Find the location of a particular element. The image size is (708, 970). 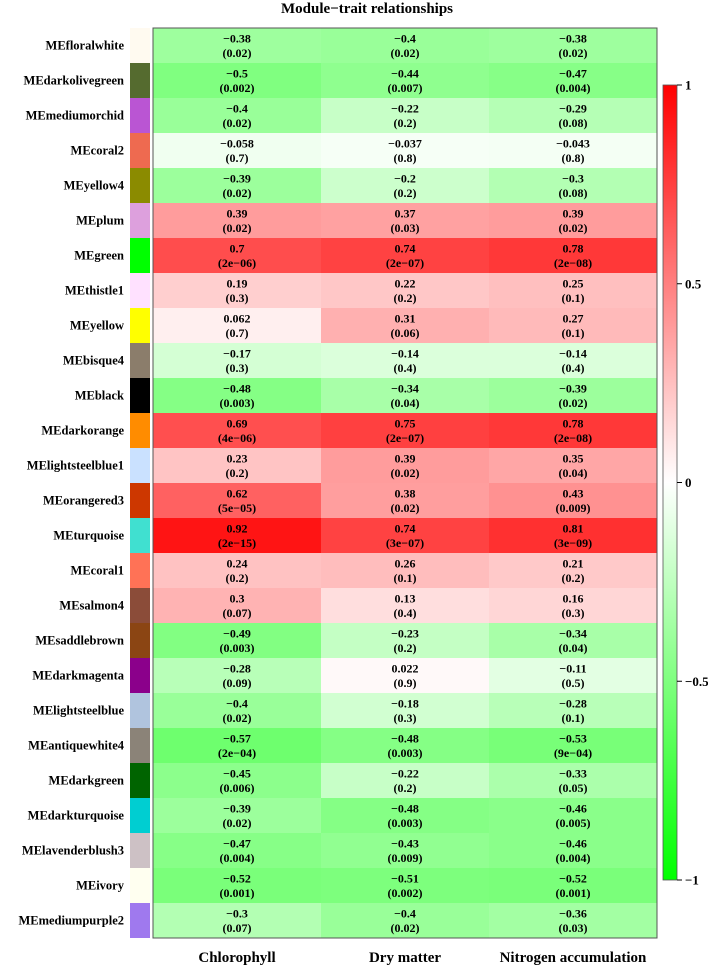

row-label-mesaddlebrown: MEsaddlebrown is located at coordinates (79, 641).